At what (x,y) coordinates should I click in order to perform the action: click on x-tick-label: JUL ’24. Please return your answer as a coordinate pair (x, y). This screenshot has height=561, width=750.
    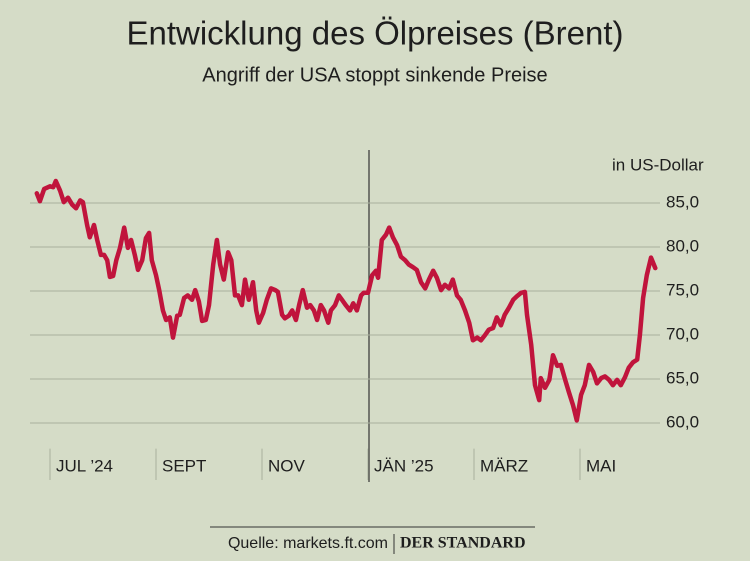
    Looking at the image, I should click on (84, 465).